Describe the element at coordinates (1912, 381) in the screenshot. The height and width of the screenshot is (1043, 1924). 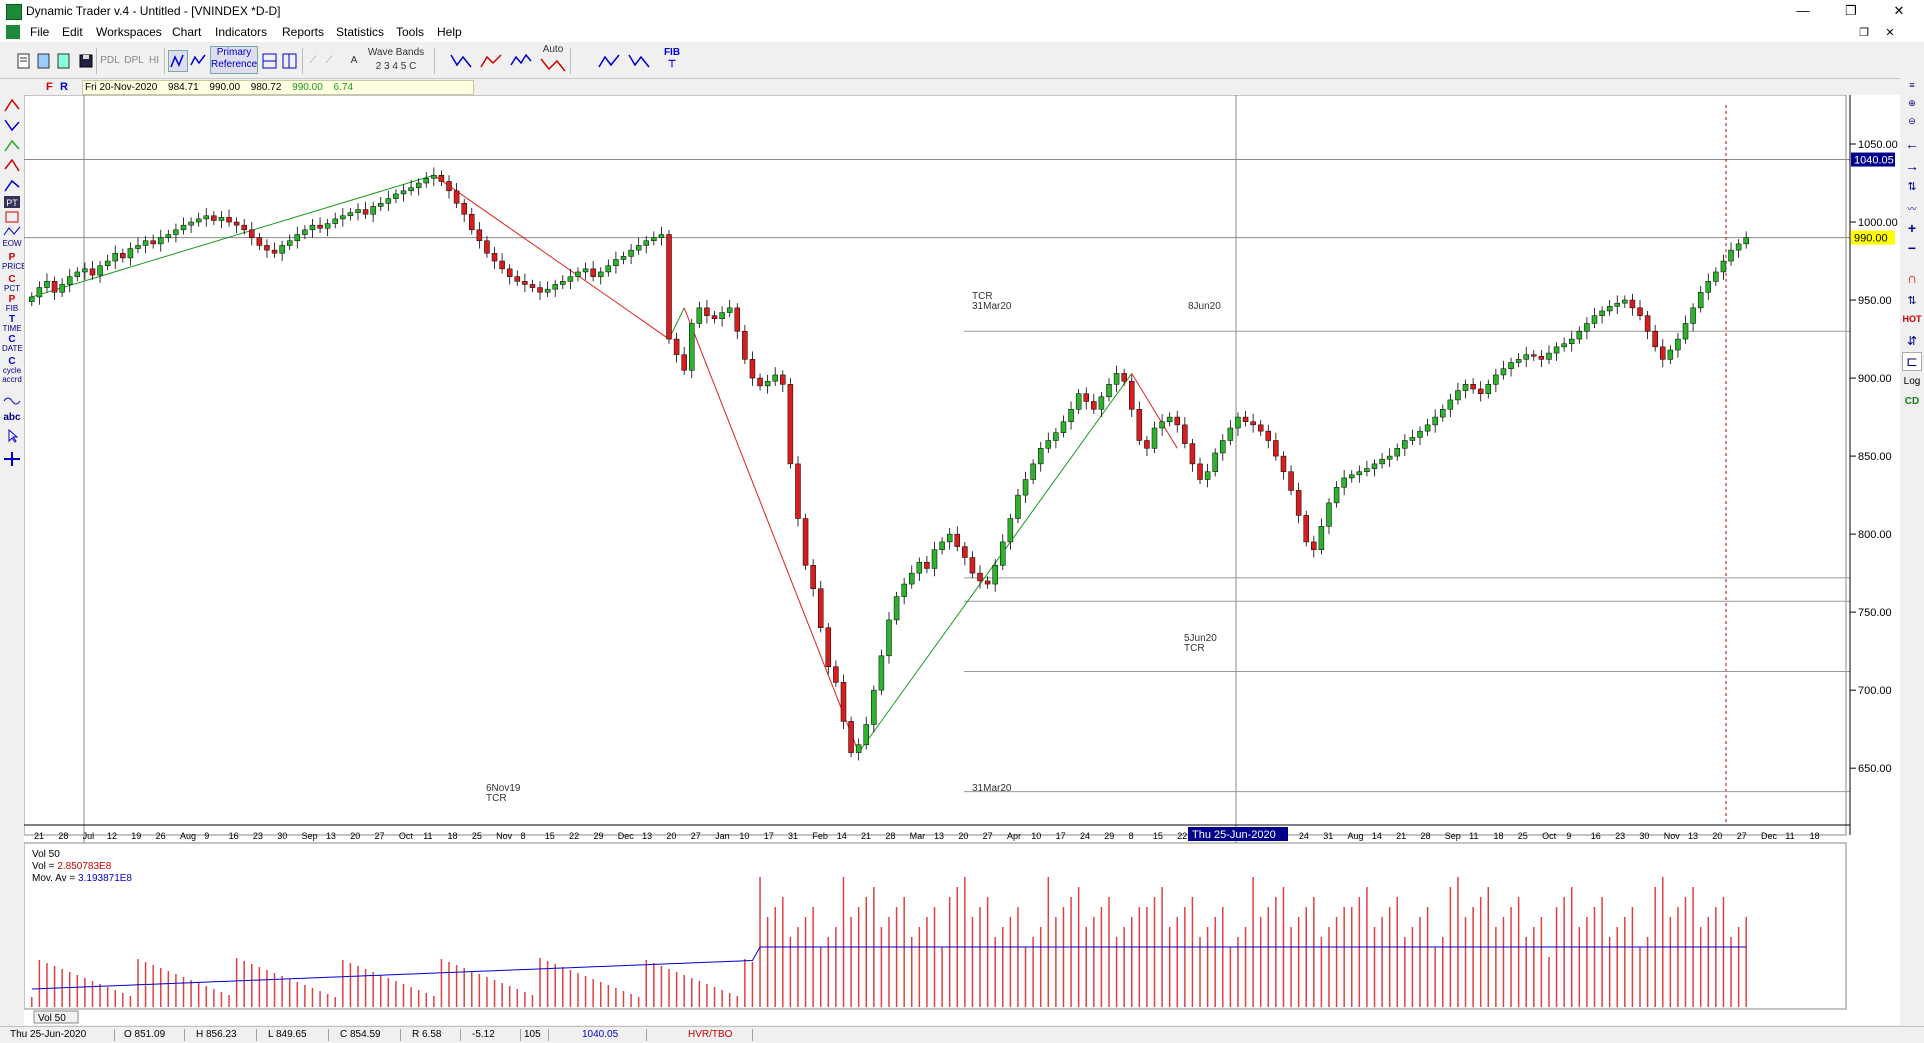
I see `log-button: Log` at that location.